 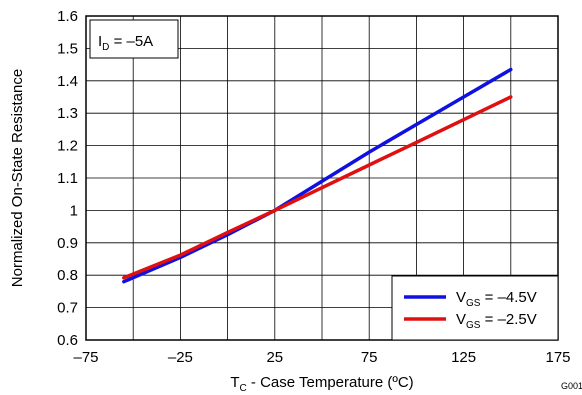 I want to click on y-tick-label-3: 0.9, so click(x=67, y=243).